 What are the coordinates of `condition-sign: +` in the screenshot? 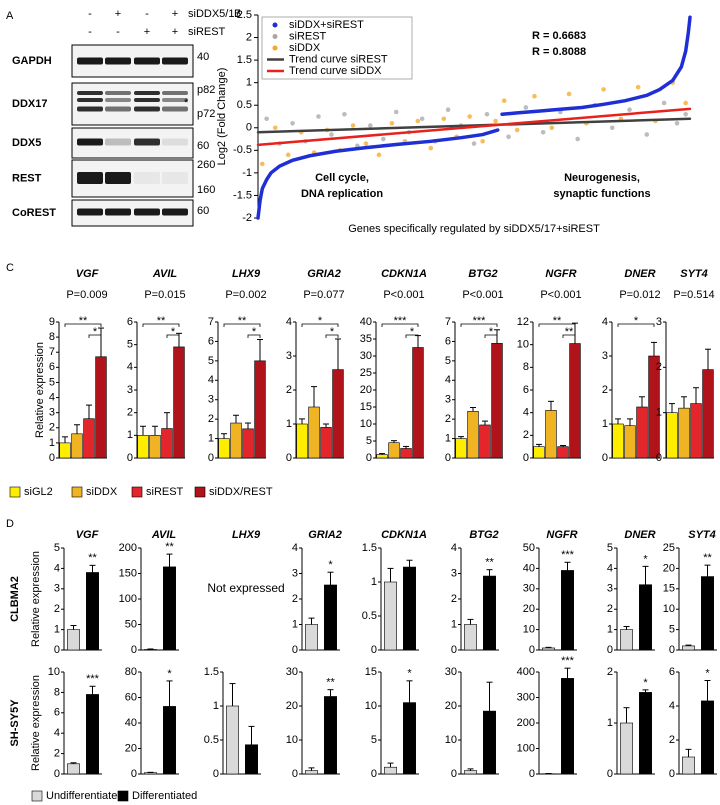 It's located at (118, 14).